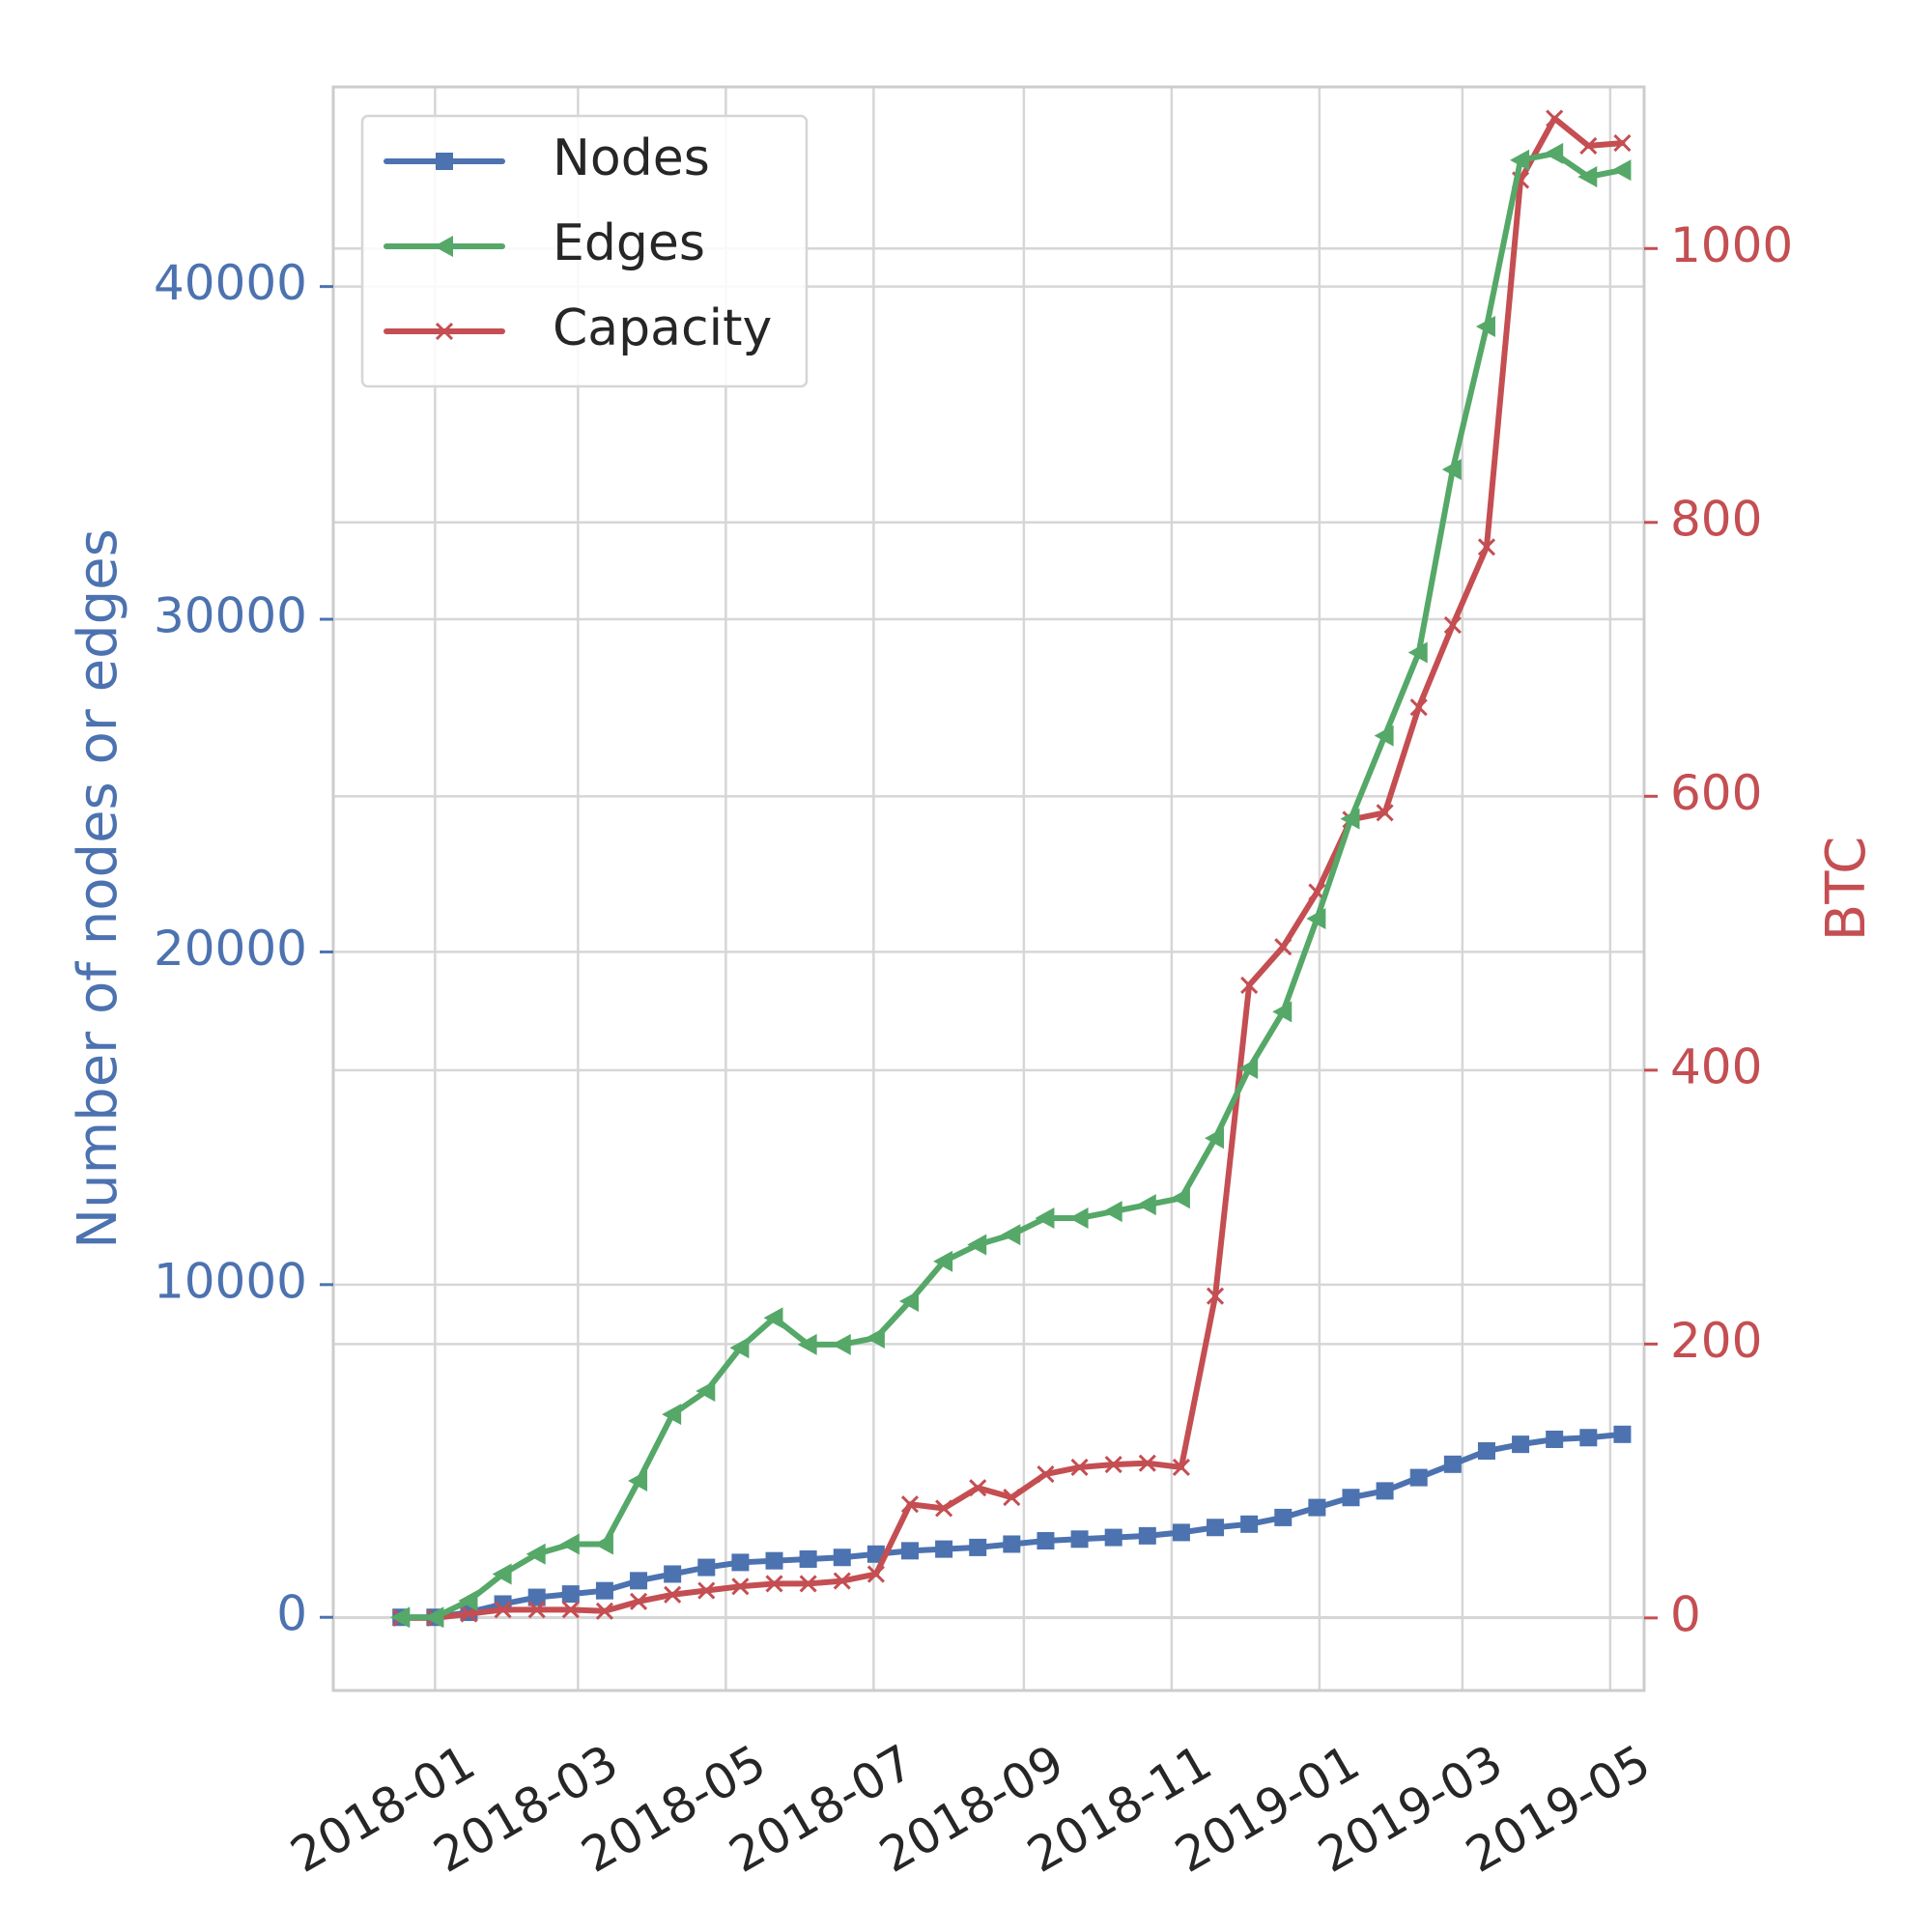  What do you see at coordinates (662, 328) in the screenshot?
I see `legend-label-capacity: Capacity` at bounding box center [662, 328].